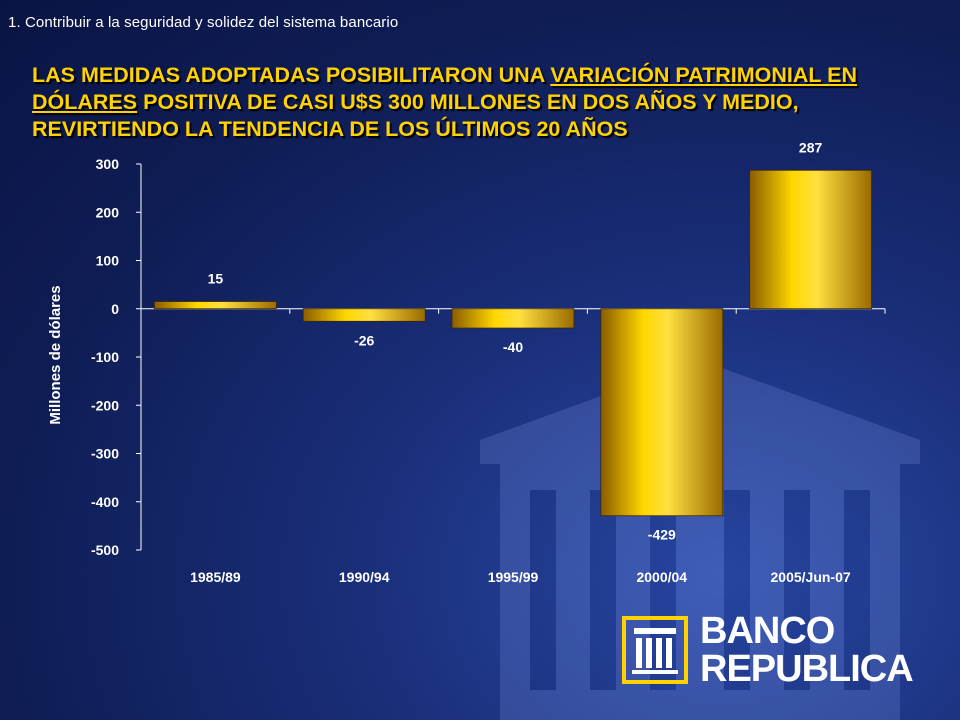  I want to click on data-label: -26, so click(364, 340).